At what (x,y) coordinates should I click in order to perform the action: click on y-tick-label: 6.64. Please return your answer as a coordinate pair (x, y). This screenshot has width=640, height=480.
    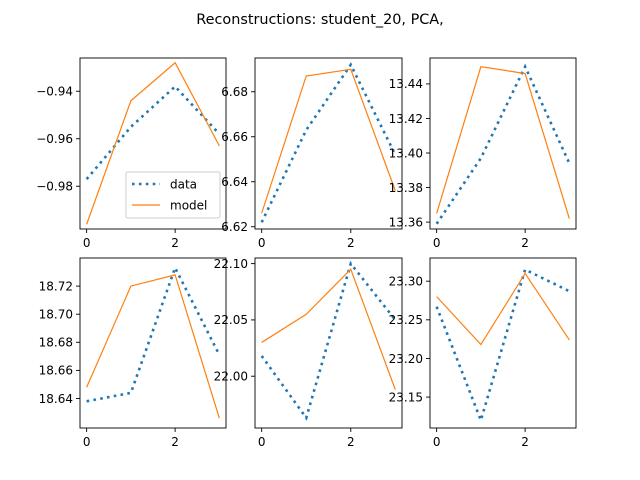
    Looking at the image, I should click on (234, 182).